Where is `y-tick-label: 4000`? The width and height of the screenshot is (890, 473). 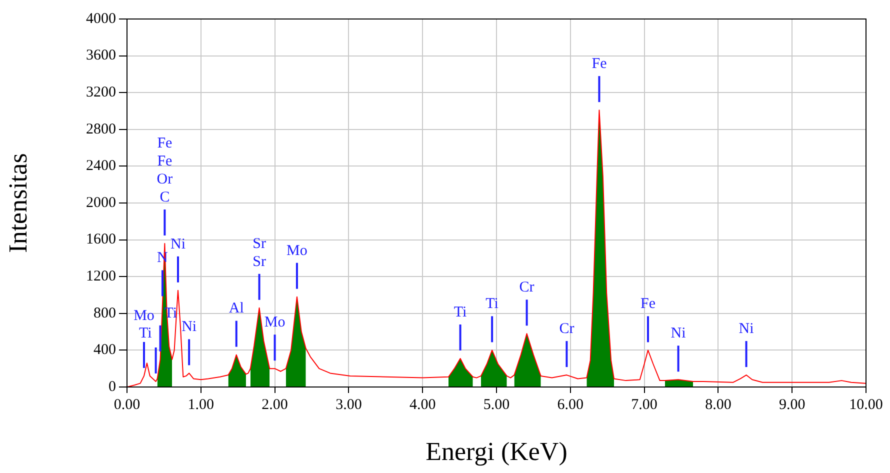 y-tick-label: 4000 is located at coordinates (101, 18).